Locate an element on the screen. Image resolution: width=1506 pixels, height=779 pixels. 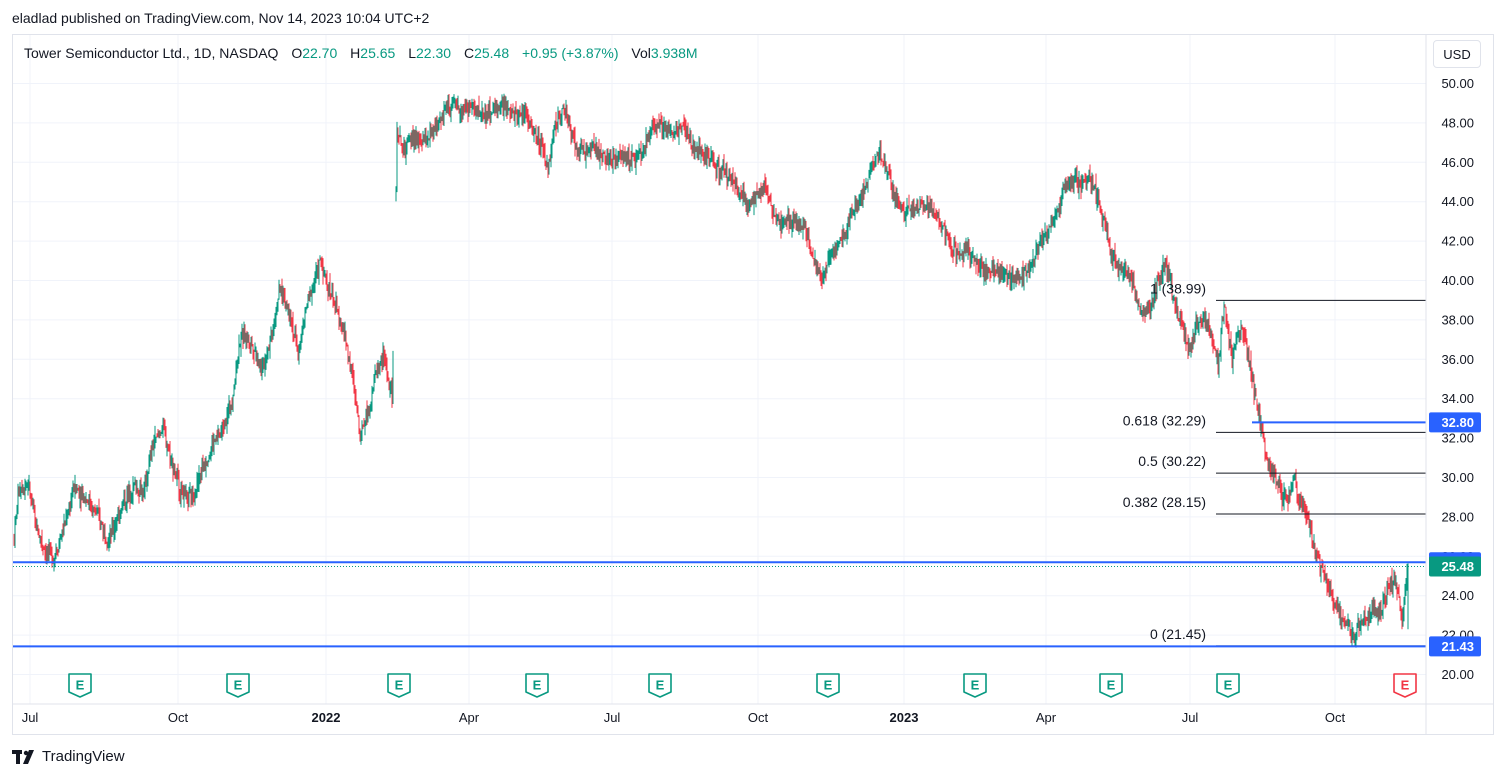
tradingview-logo-icon is located at coordinates (23, 756).